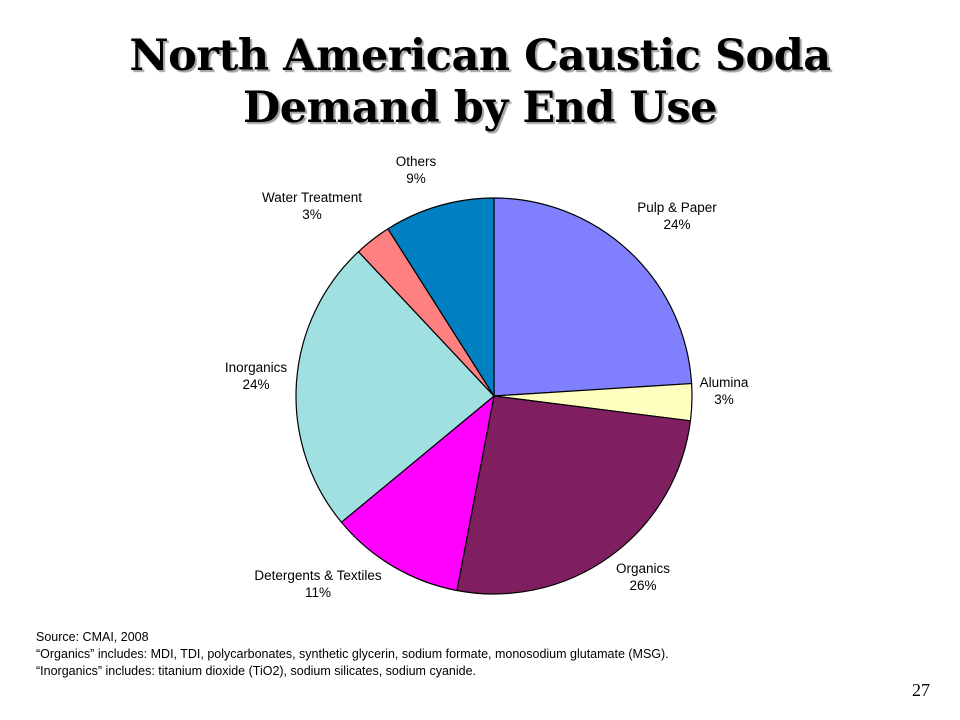 This screenshot has width=960, height=720. I want to click on slice-value-others: 9%, so click(416, 178).